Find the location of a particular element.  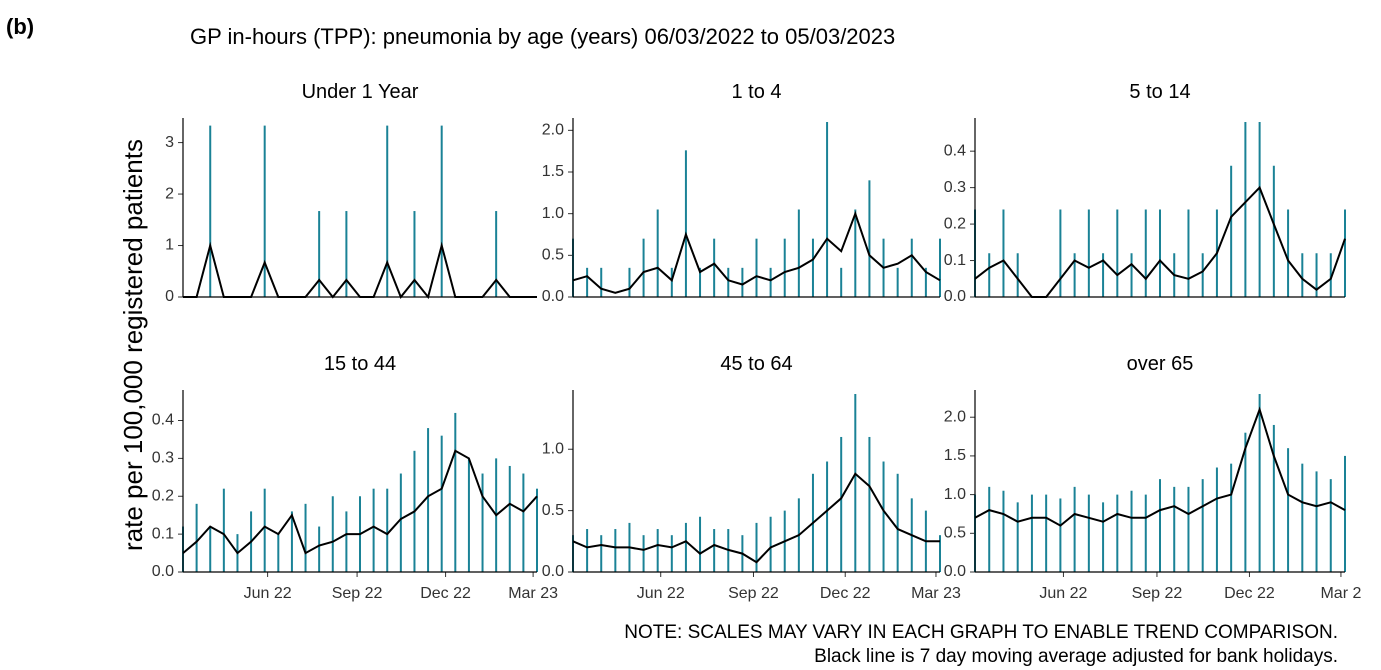

y-tick-label: 0 is located at coordinates (169, 296).